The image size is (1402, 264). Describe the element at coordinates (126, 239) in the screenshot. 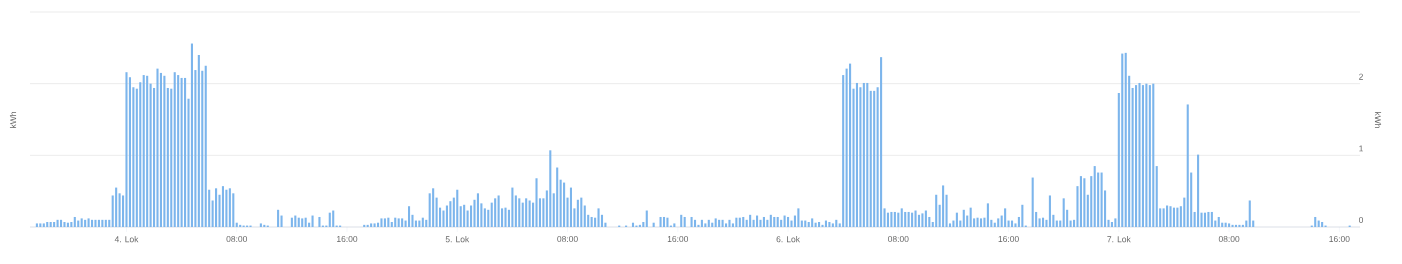

I see `x-tick-label: 4. Lok` at that location.